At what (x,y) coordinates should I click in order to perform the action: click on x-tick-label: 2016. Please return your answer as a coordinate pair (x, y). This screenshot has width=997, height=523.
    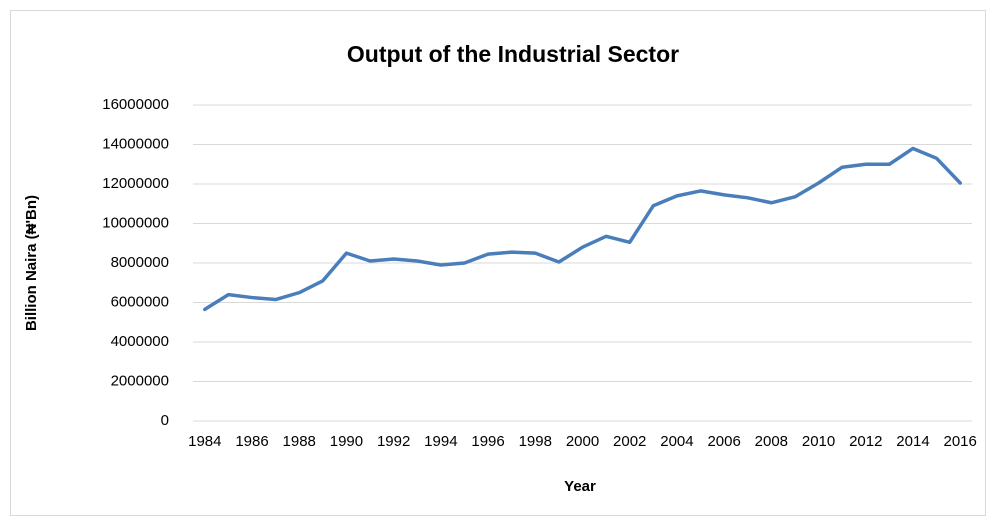
    Looking at the image, I should click on (960, 441).